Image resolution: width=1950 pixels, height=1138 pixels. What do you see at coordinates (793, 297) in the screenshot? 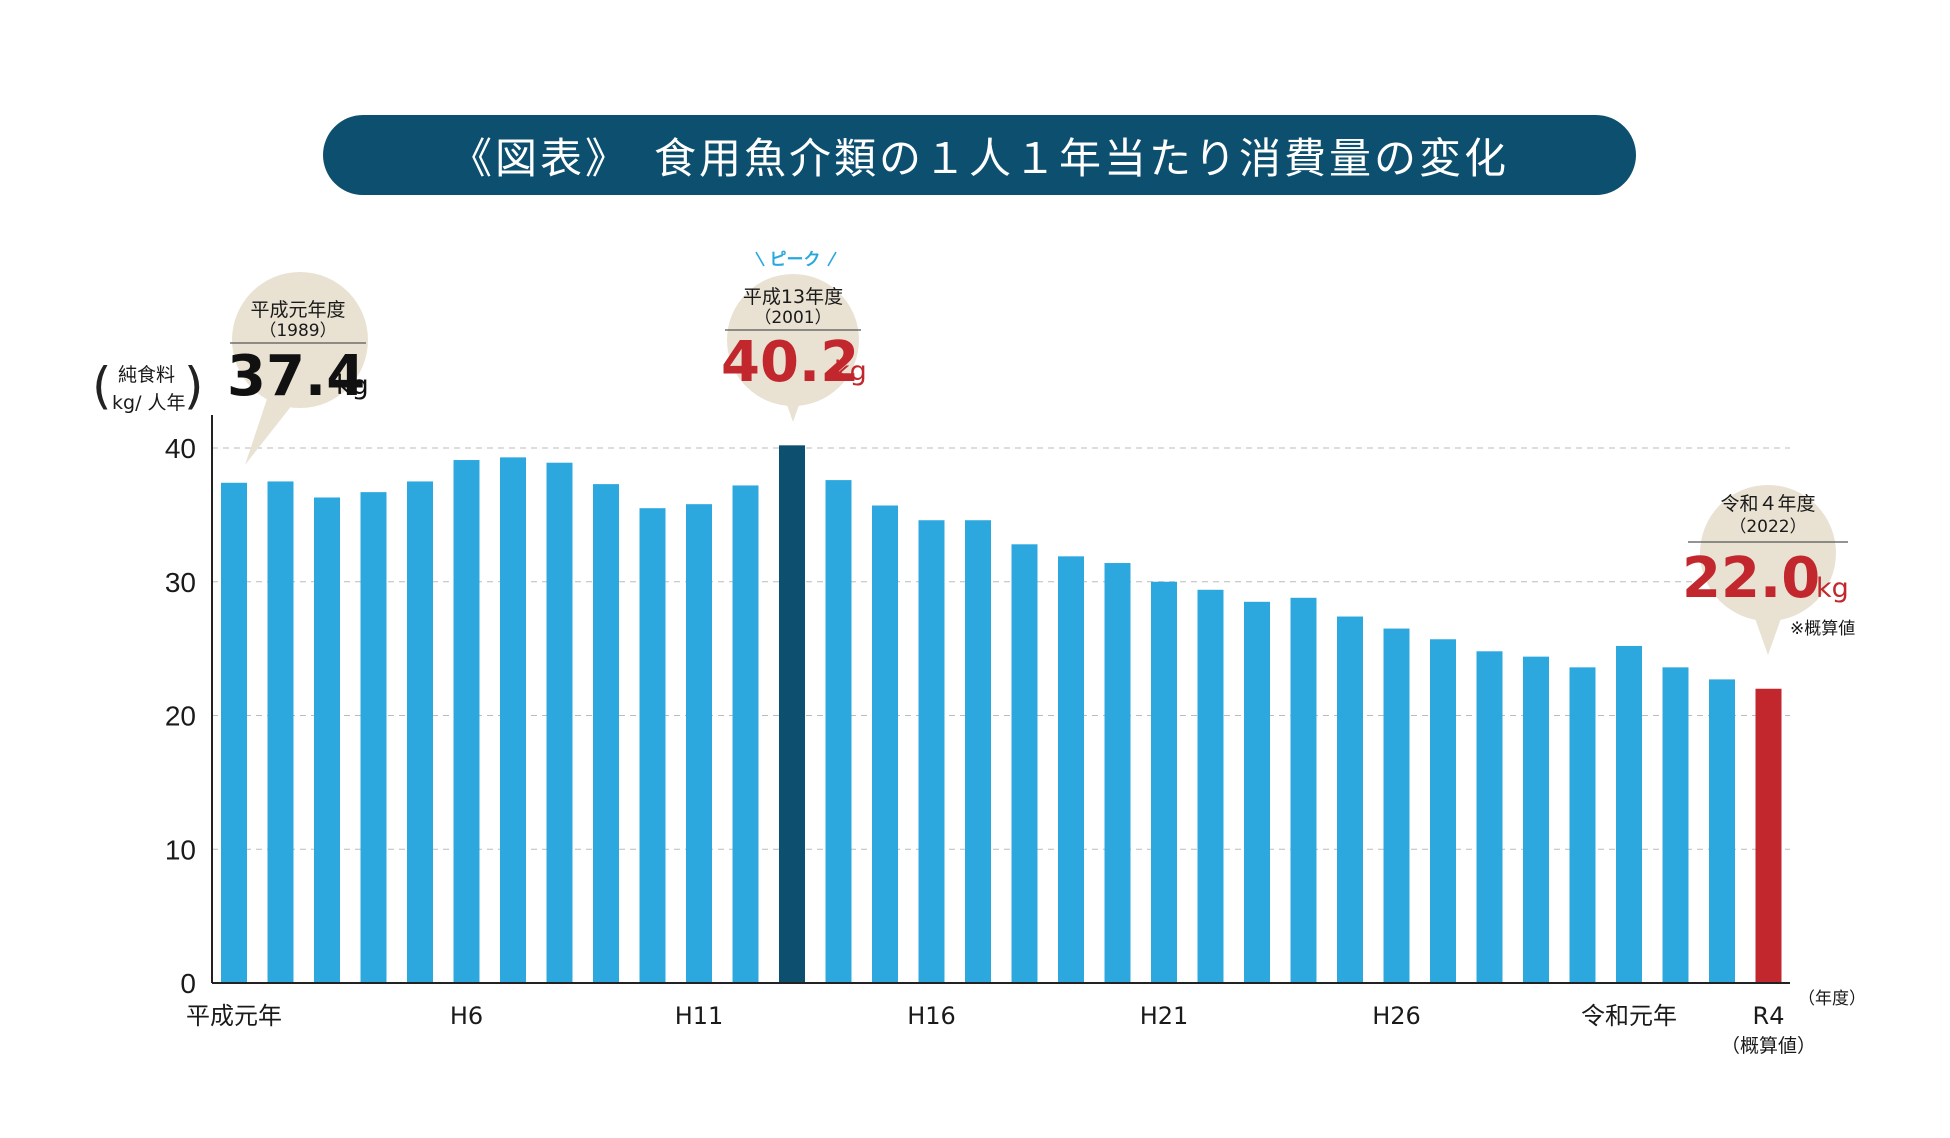
I see `peak-era-label: 平成13年度` at bounding box center [793, 297].